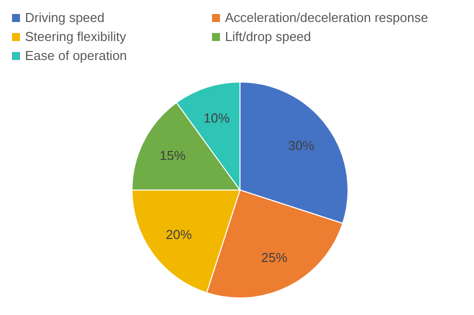  I want to click on legend-label: Lift/drop speed, so click(268, 36).